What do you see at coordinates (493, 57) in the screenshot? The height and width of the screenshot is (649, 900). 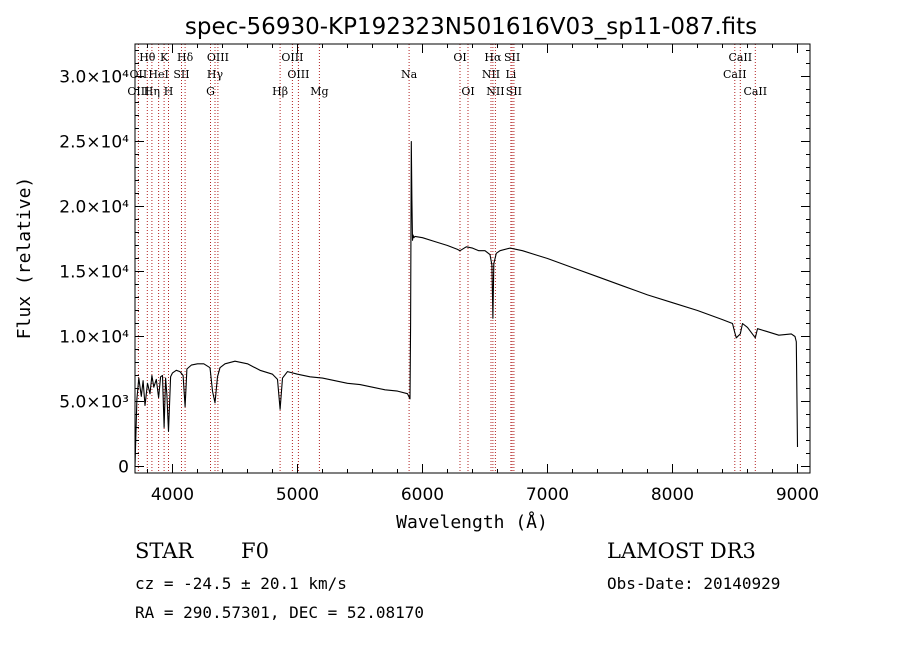 I see `line-label: Hα` at bounding box center [493, 57].